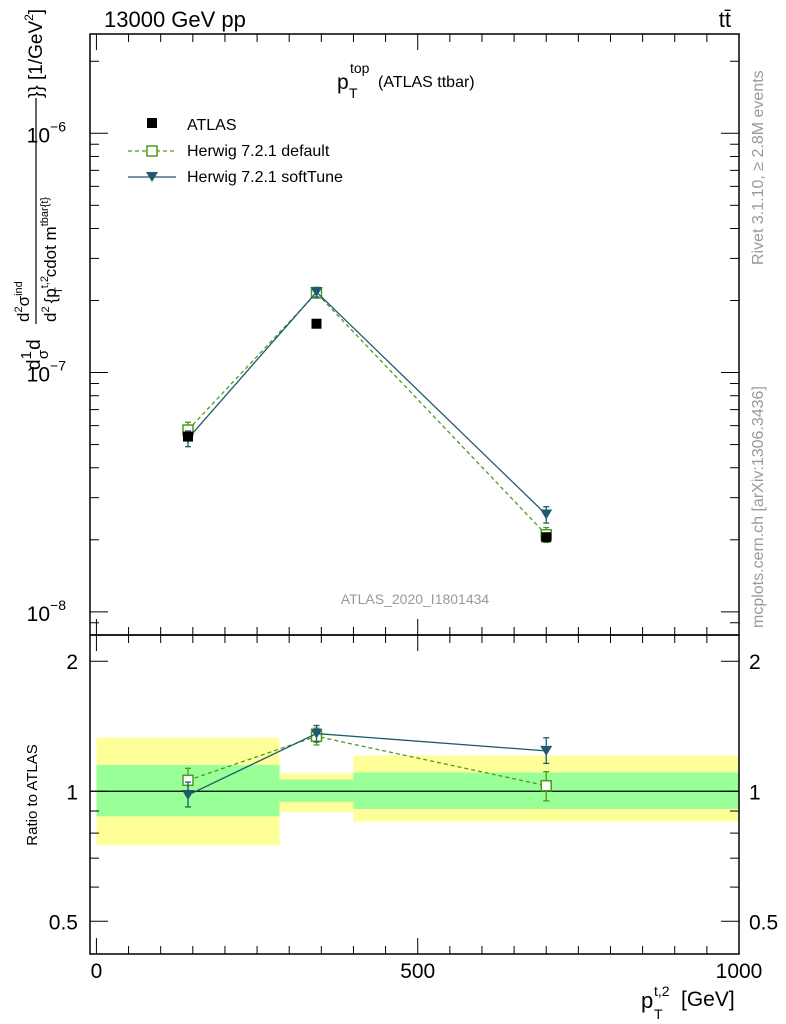 The height and width of the screenshot is (1024, 786). I want to click on legend-label-default: Herwig 7.2.1 default, so click(258, 151).